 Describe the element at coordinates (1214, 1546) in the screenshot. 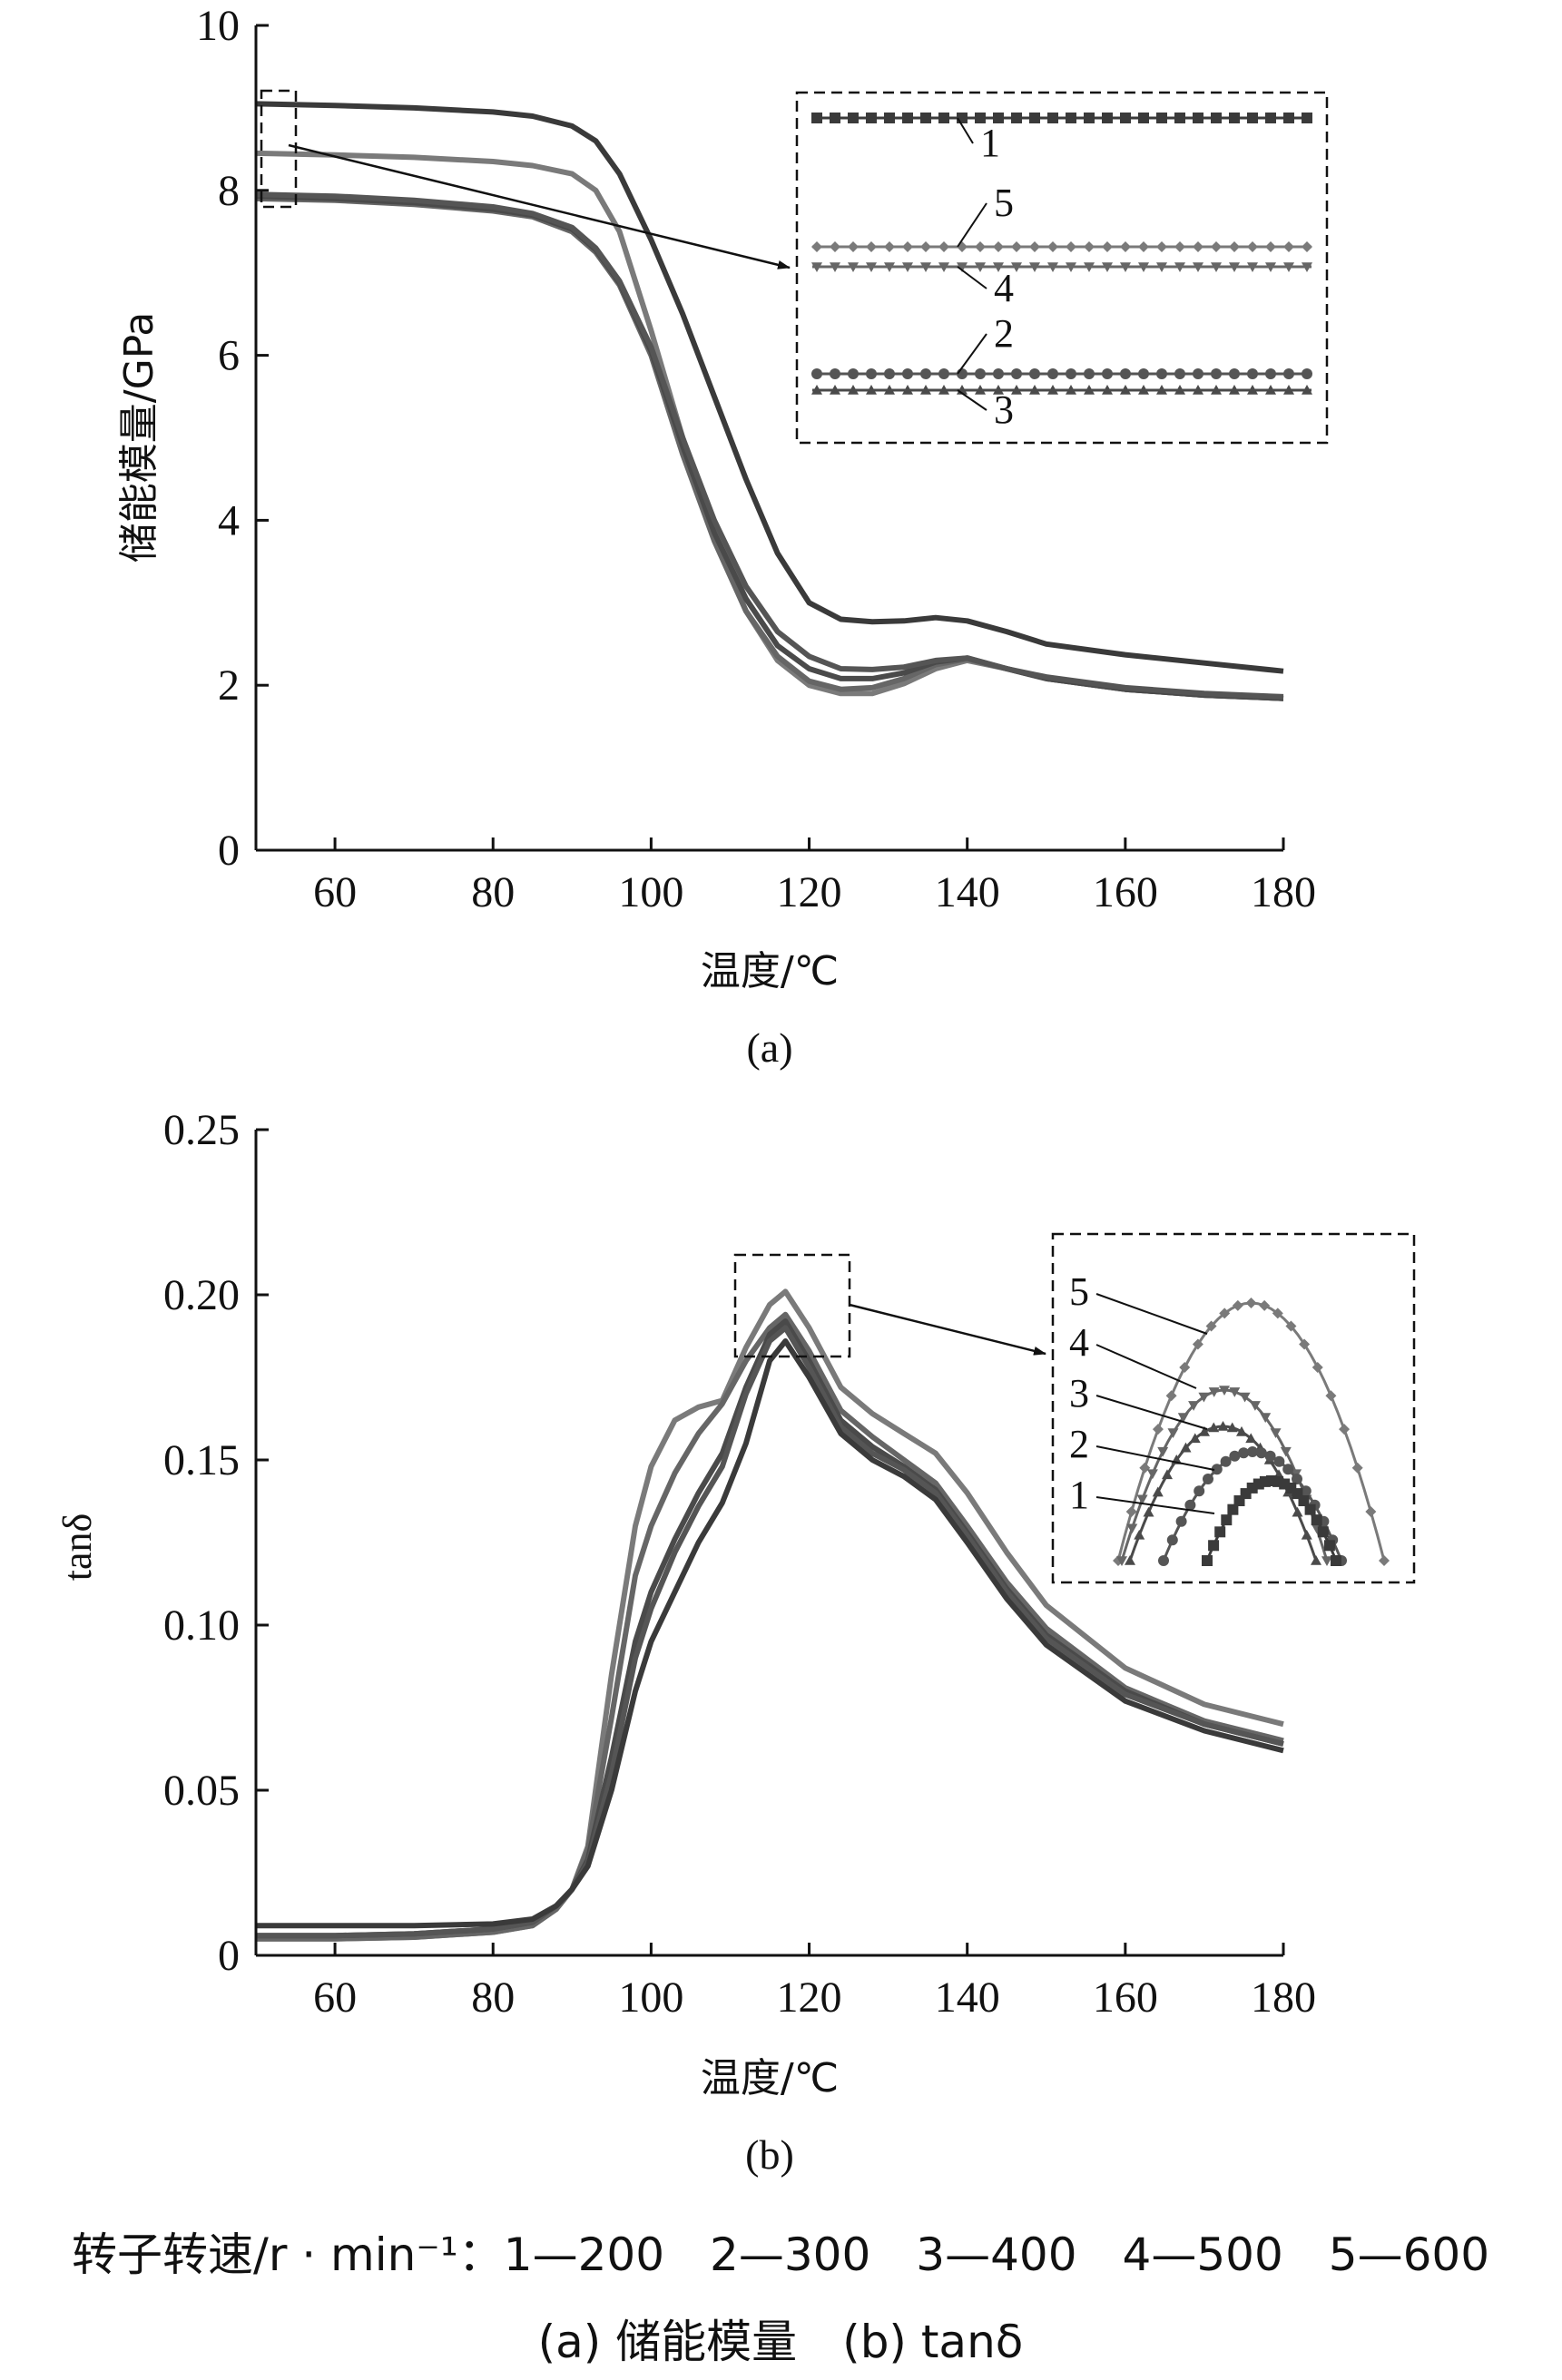

I see `panel-b-inset-series-1-marker` at that location.